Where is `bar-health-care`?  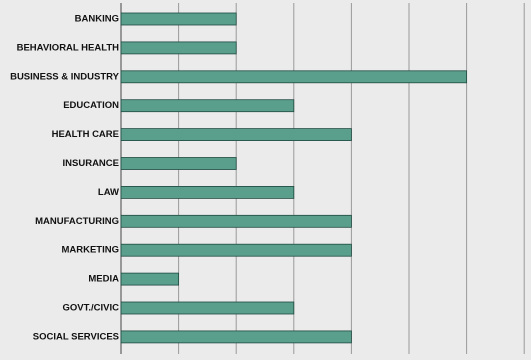 bar-health-care is located at coordinates (236, 135).